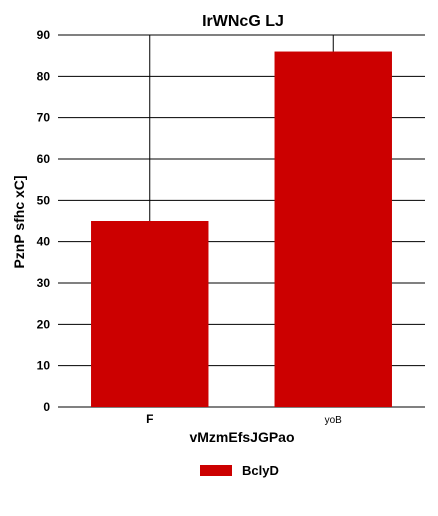 The image size is (438, 516). What do you see at coordinates (46, 407) in the screenshot?
I see `y-tick-label: 0` at bounding box center [46, 407].